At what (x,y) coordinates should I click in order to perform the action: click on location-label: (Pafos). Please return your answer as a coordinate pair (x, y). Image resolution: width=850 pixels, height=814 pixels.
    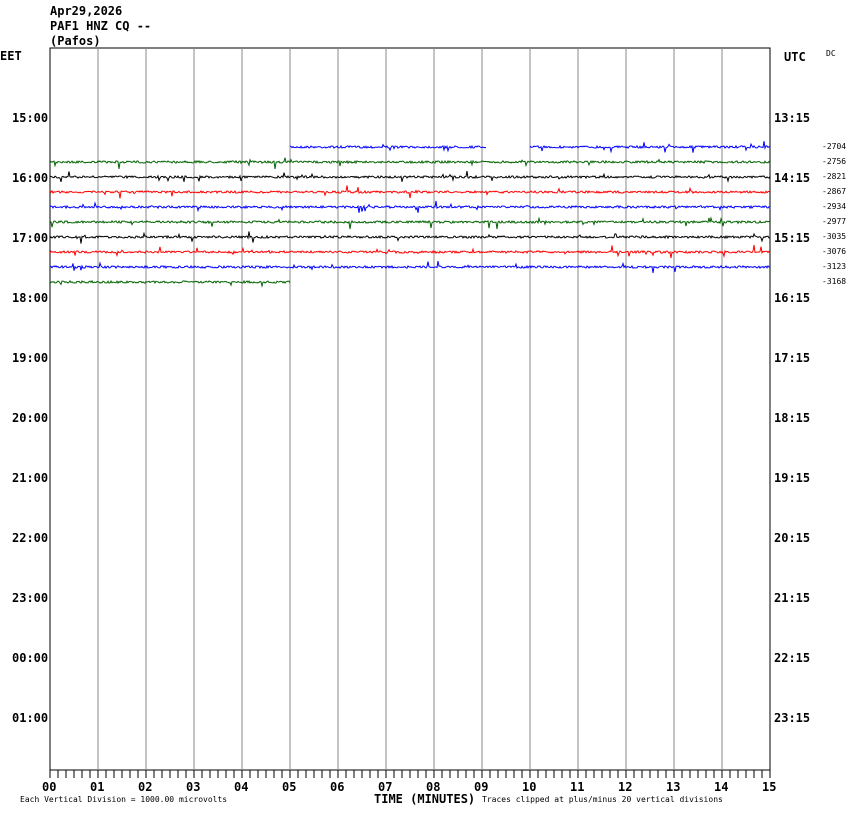
    Looking at the image, I should click on (75, 41).